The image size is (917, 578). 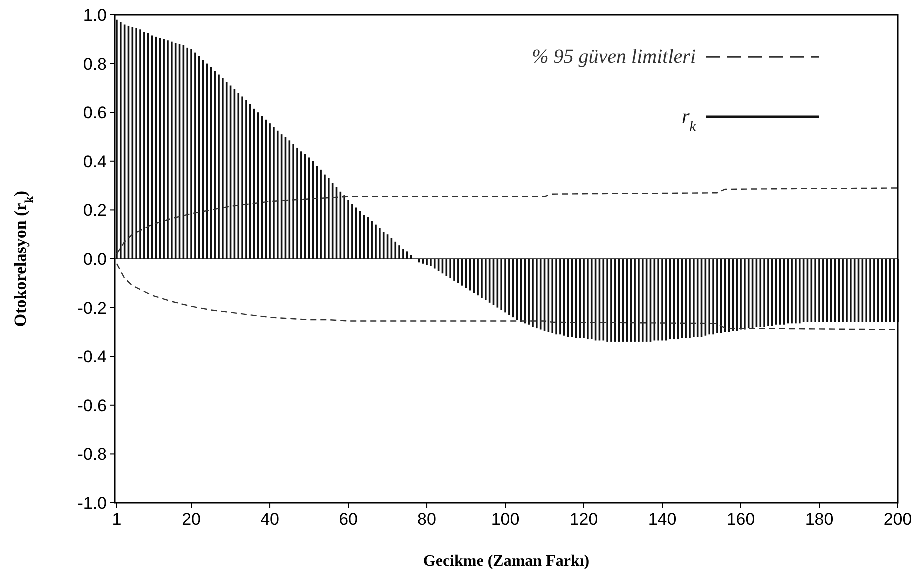 What do you see at coordinates (675, 57) in the screenshot?
I see `legend-entry: % 95 güven limitleri` at bounding box center [675, 57].